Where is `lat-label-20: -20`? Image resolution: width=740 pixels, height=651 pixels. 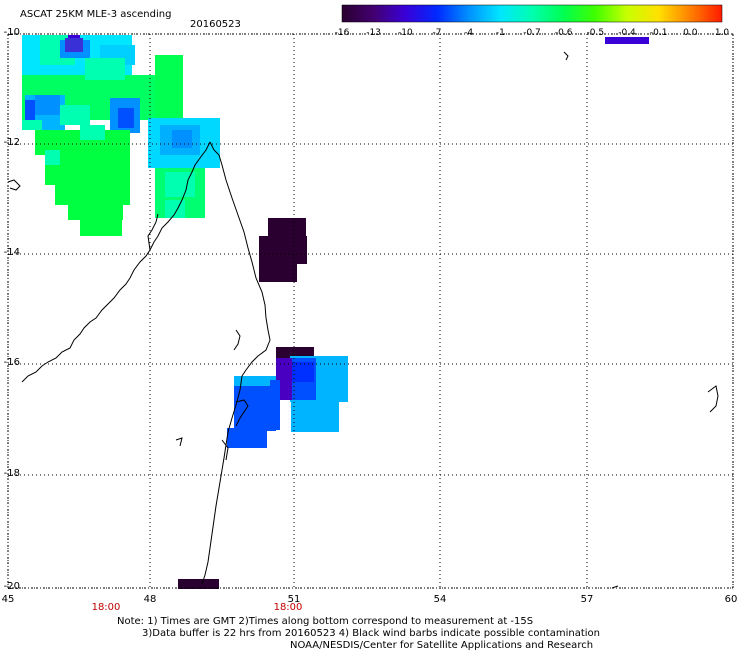 lat-label-20: -20 is located at coordinates (11, 586).